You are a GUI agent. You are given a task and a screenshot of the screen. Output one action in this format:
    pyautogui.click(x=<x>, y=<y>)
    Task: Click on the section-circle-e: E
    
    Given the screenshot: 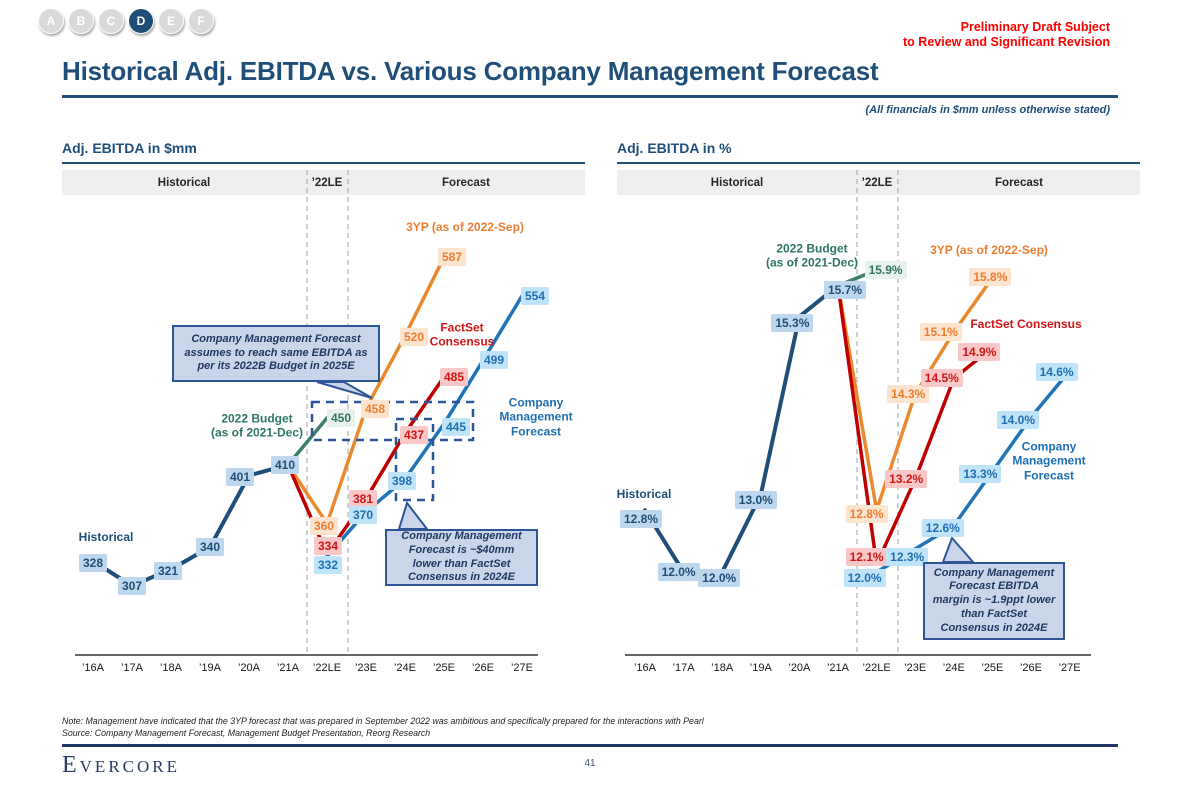 What is the action you would take?
    pyautogui.click(x=171, y=21)
    